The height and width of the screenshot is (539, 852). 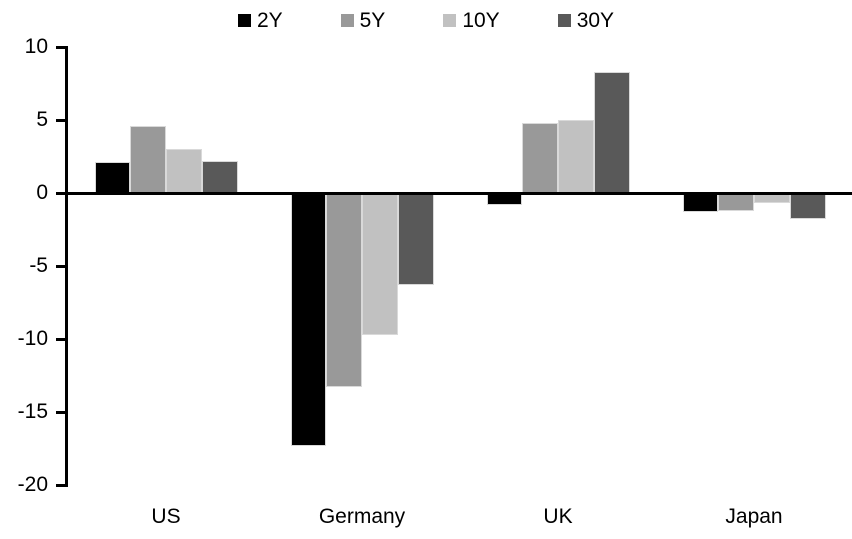 I want to click on bar-germany-5y, so click(x=344, y=290).